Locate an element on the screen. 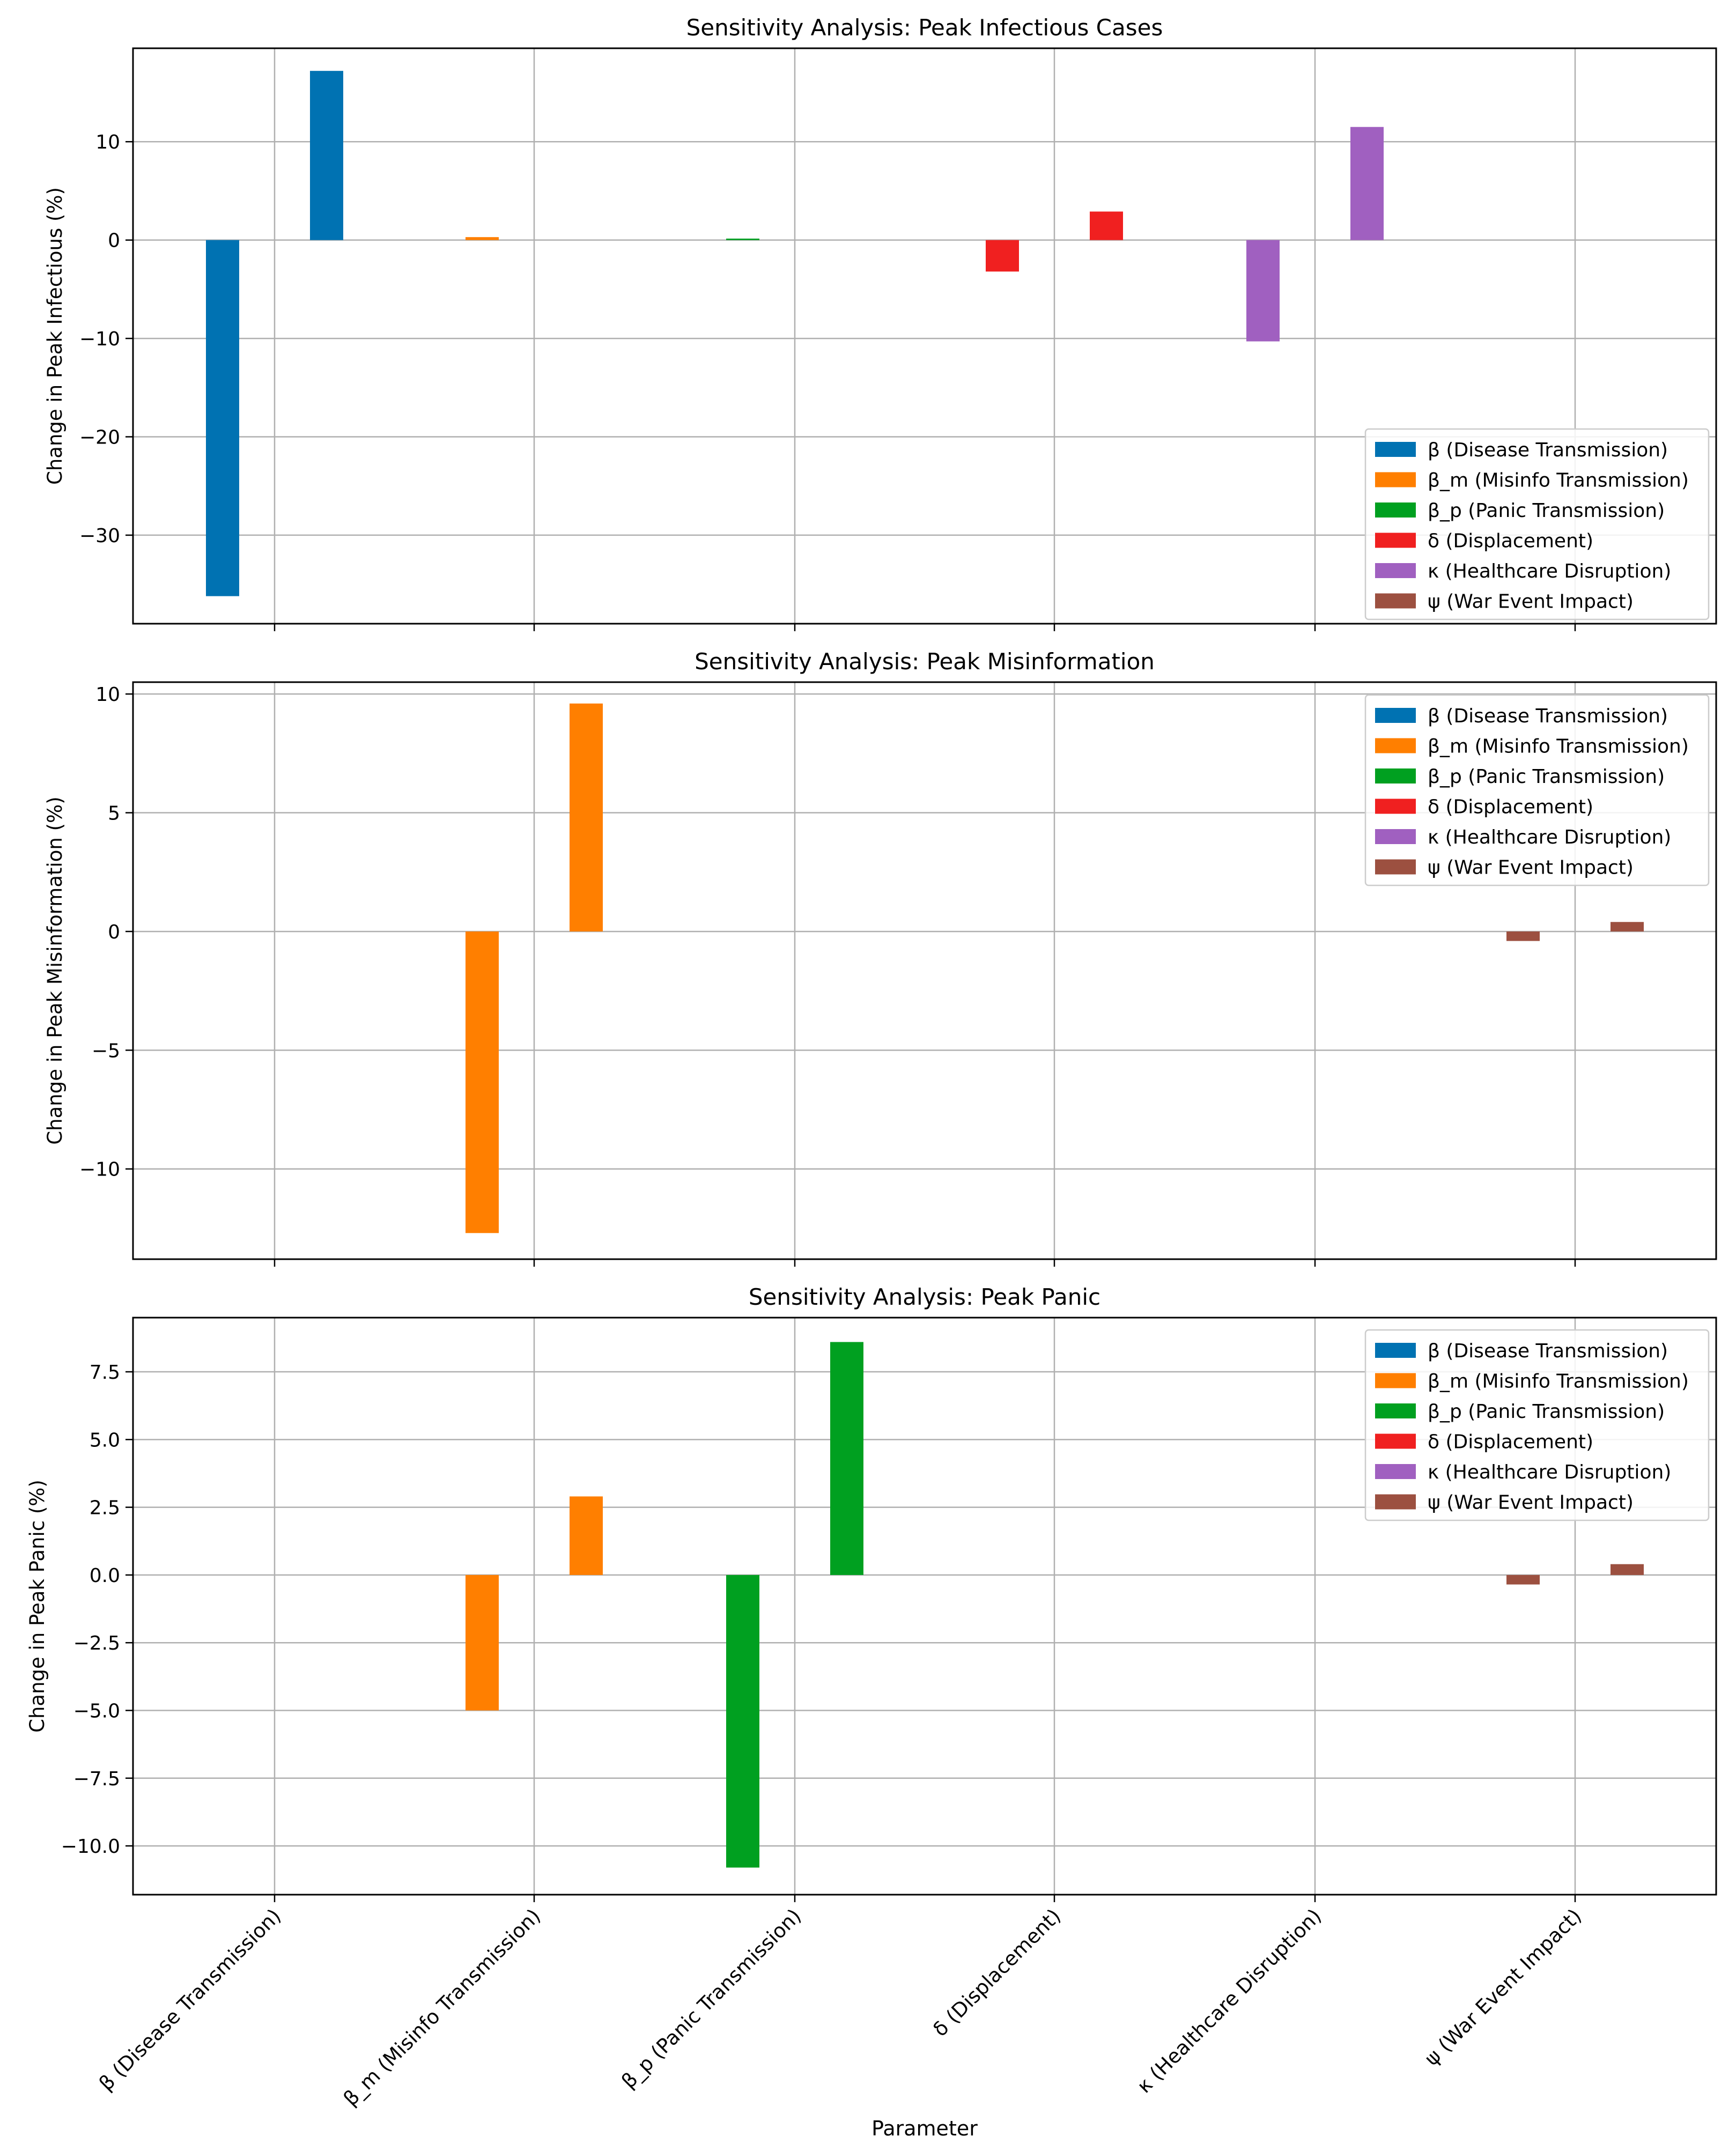 This screenshot has height=2151, width=1736. y-tick-label: 2.5 is located at coordinates (105, 1508).